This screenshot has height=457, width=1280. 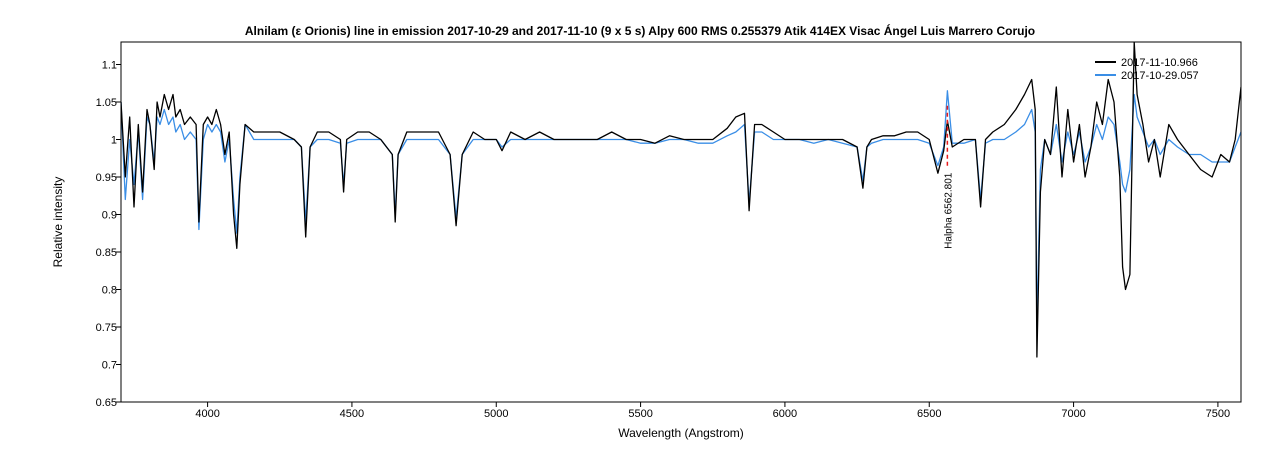 I want to click on x-tick-label: 4500, so click(x=352, y=414).